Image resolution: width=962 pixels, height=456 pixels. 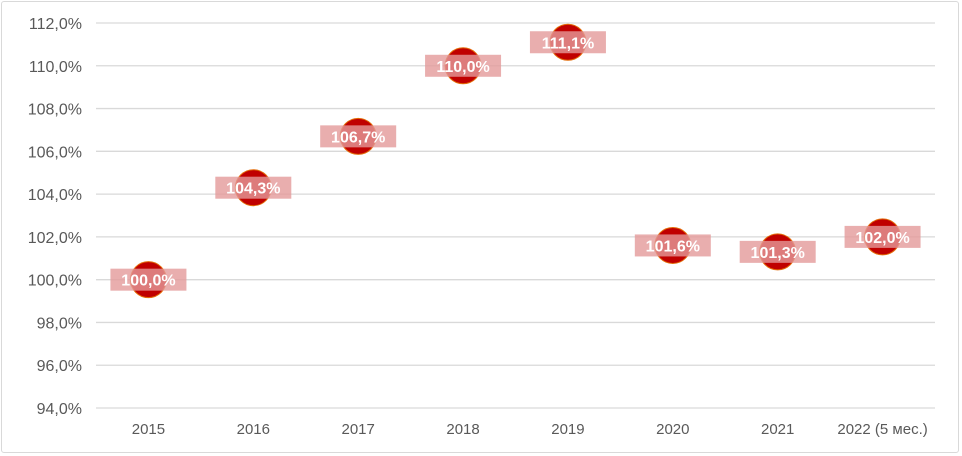 I want to click on x-tick-label: 2022 (5 мес.), so click(x=882, y=429).